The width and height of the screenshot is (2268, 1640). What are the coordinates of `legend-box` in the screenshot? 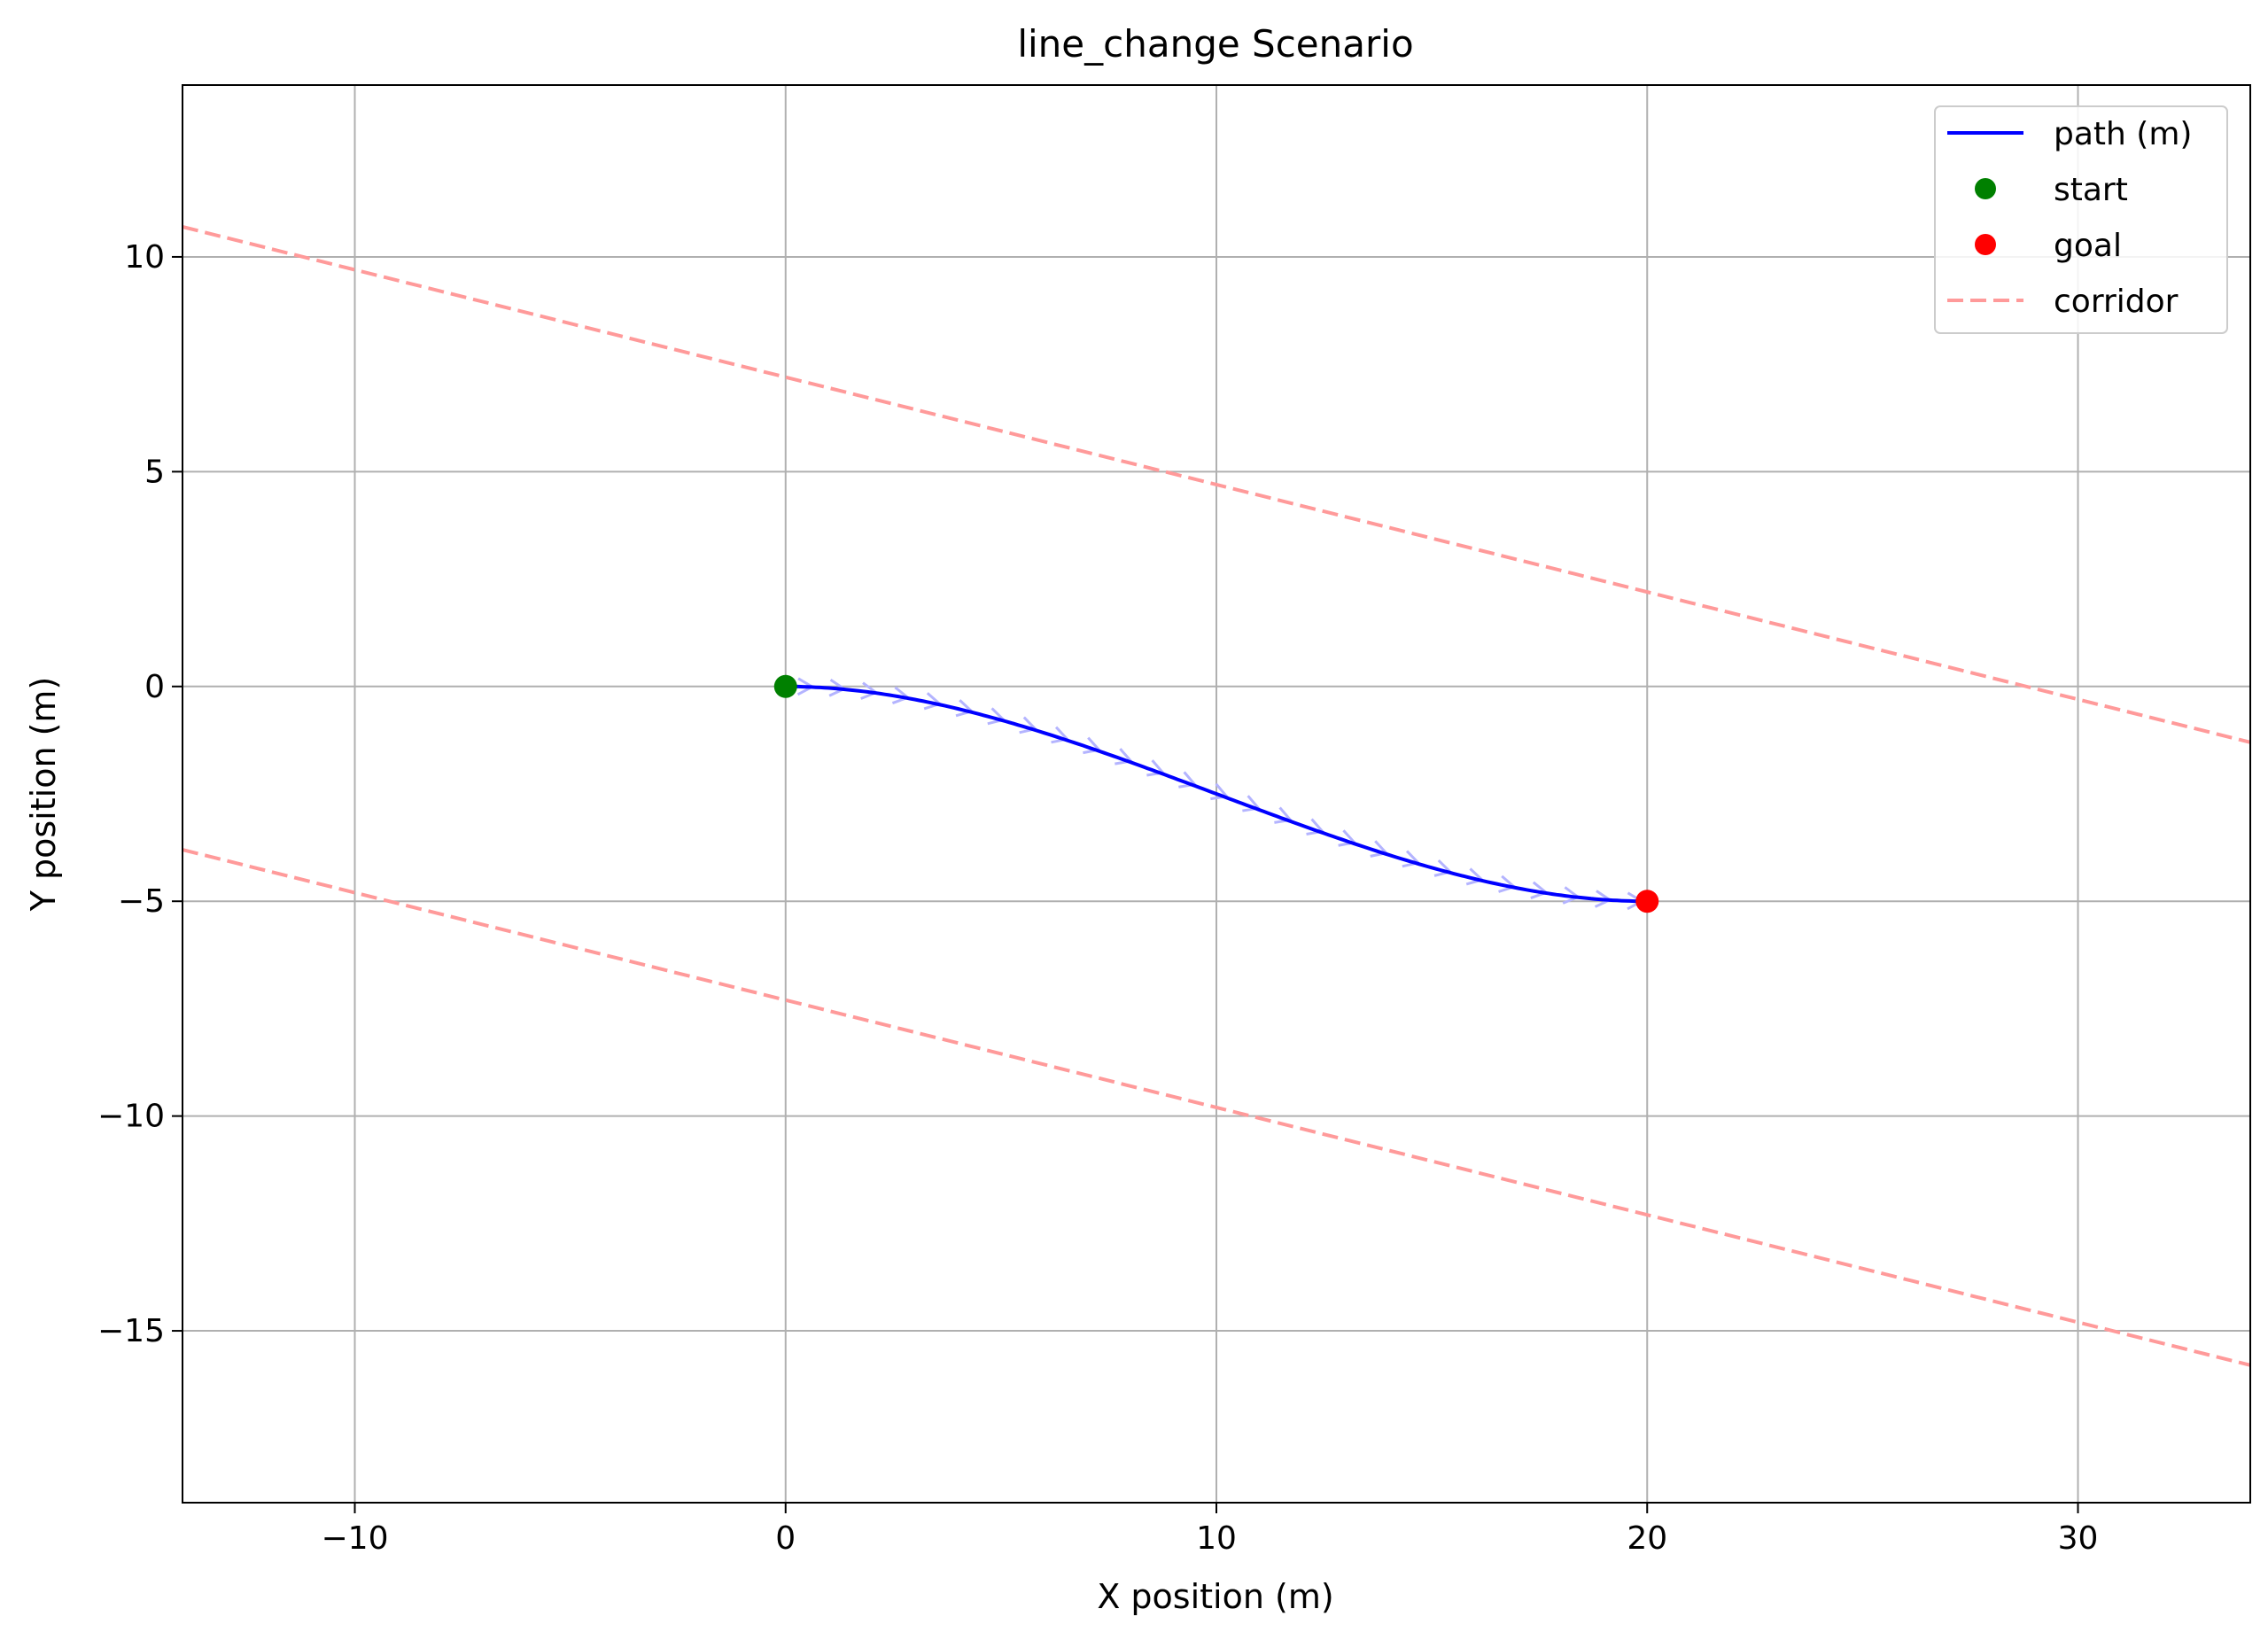 It's located at (2081, 219).